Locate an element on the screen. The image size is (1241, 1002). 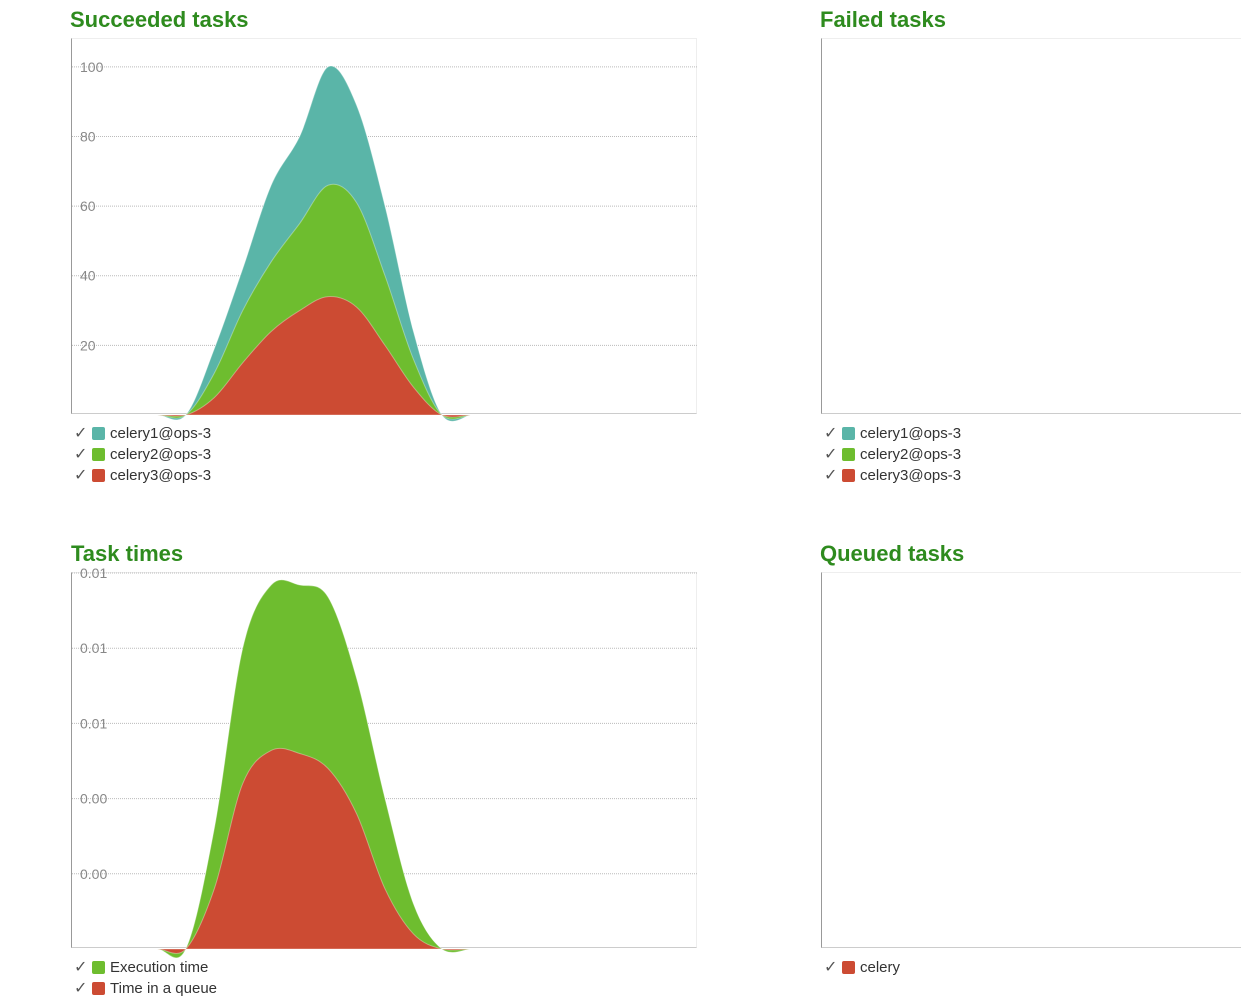
failed-title: Failed tasks is located at coordinates (883, 19).